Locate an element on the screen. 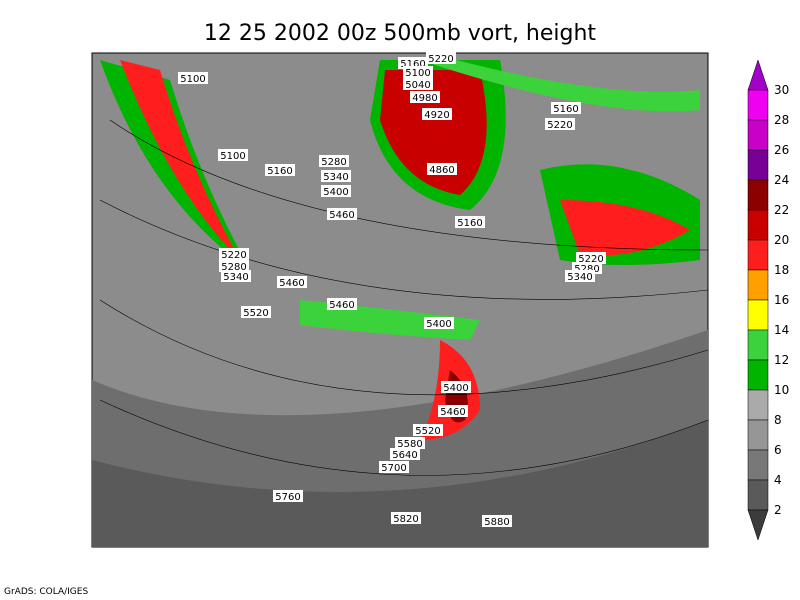 Image resolution: width=800 pixels, height=600 pixels. contour-label: 5760 is located at coordinates (287, 497).